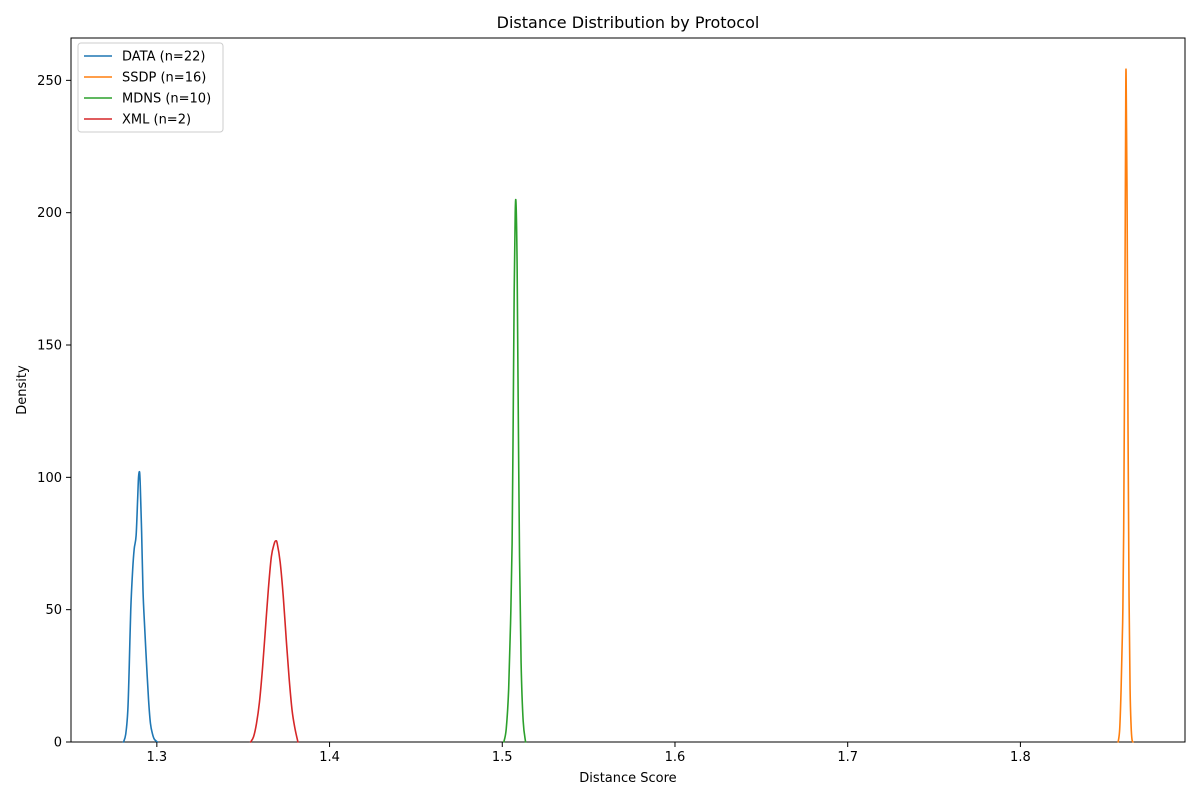  Describe the element at coordinates (49, 81) in the screenshot. I see `y-tick-label: 250` at that location.